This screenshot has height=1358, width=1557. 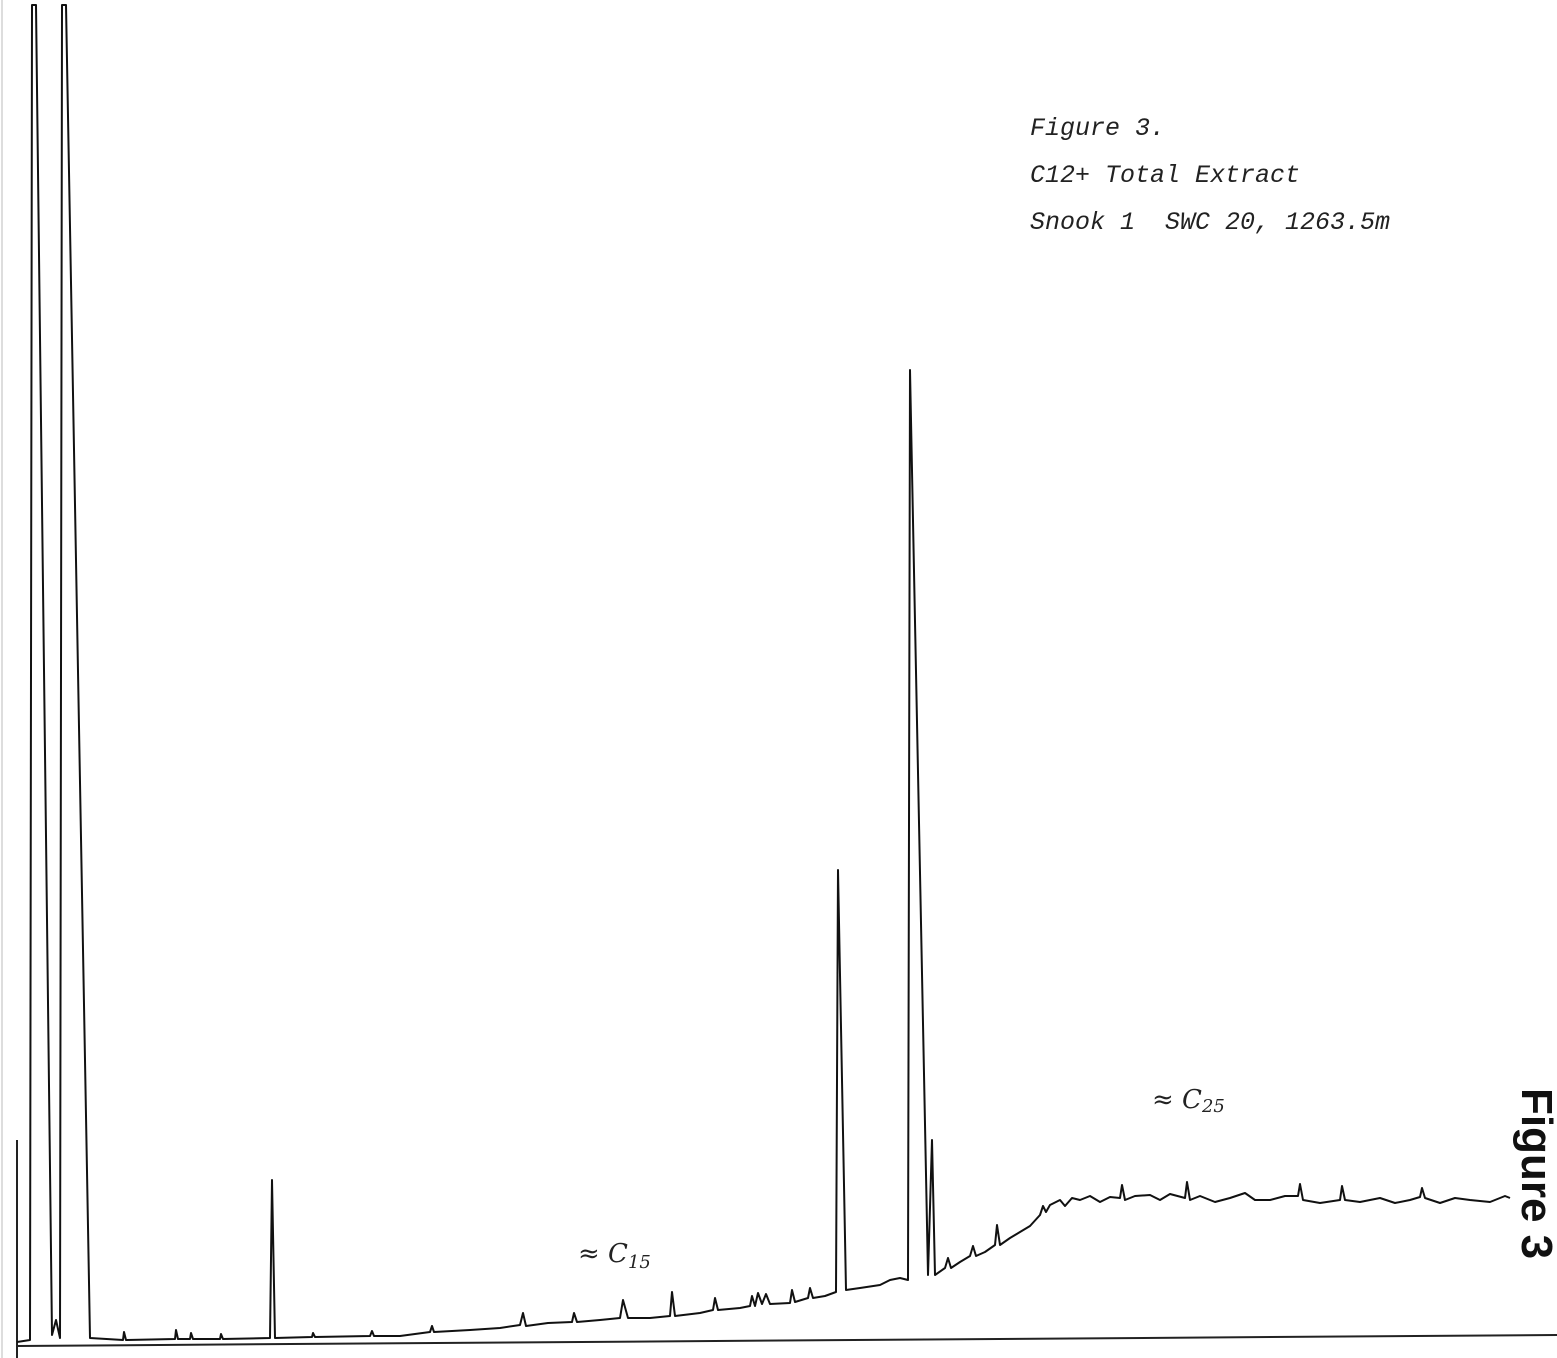 I want to click on figure-caption: C12+ Total Extract, so click(x=1165, y=175).